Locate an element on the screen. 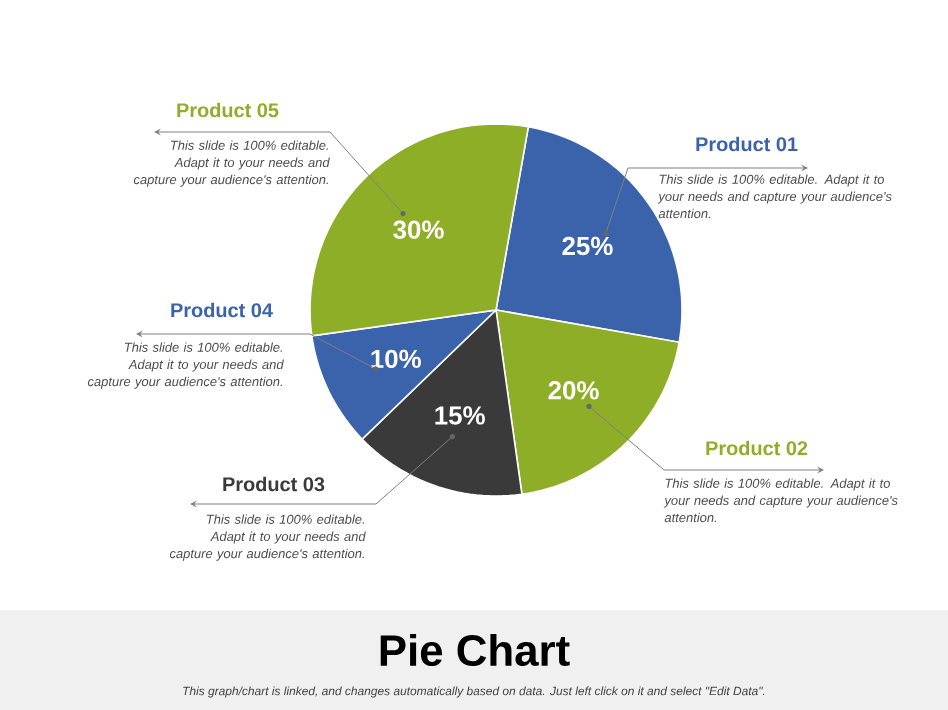 This screenshot has height=710, width=948. slice-label: Product 01 is located at coordinates (747, 144).